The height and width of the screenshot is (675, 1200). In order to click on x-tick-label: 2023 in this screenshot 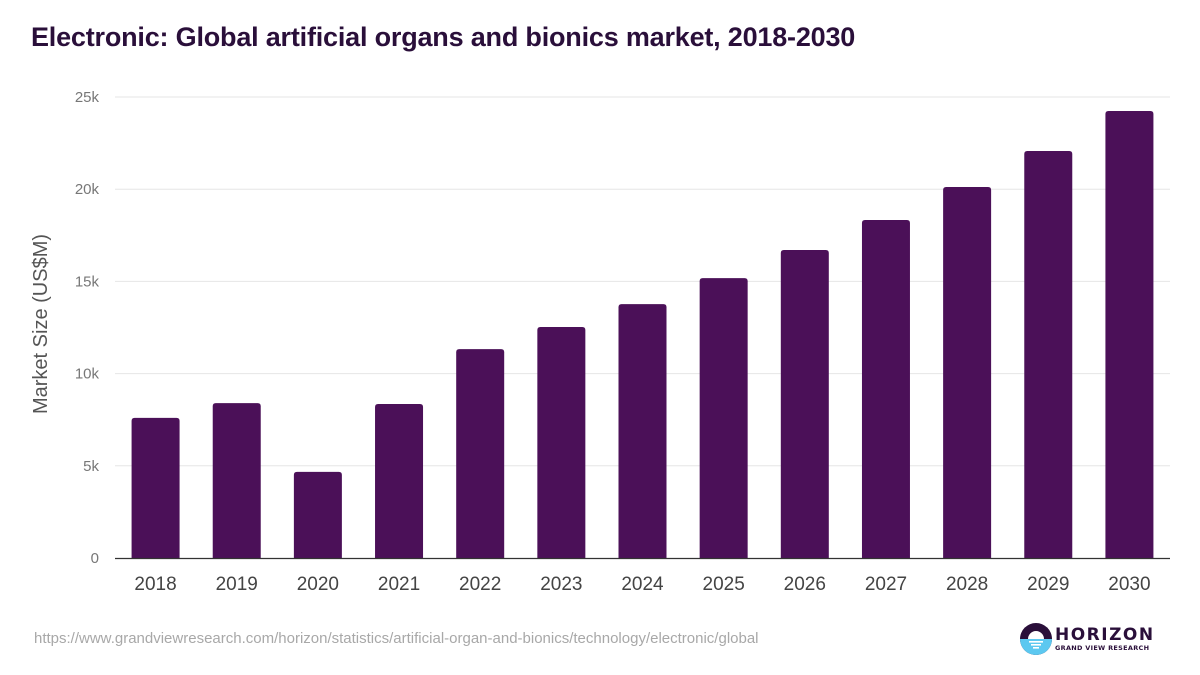, I will do `click(561, 584)`.